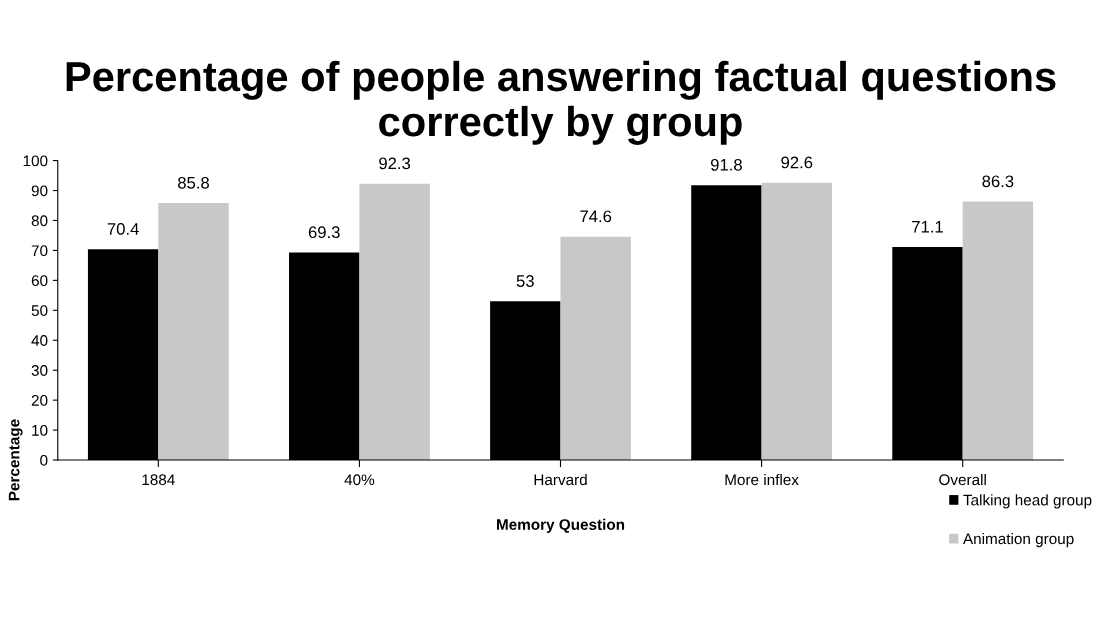 Image resolution: width=1111 pixels, height=620 pixels. I want to click on x-tick-label: 40%, so click(359, 480).